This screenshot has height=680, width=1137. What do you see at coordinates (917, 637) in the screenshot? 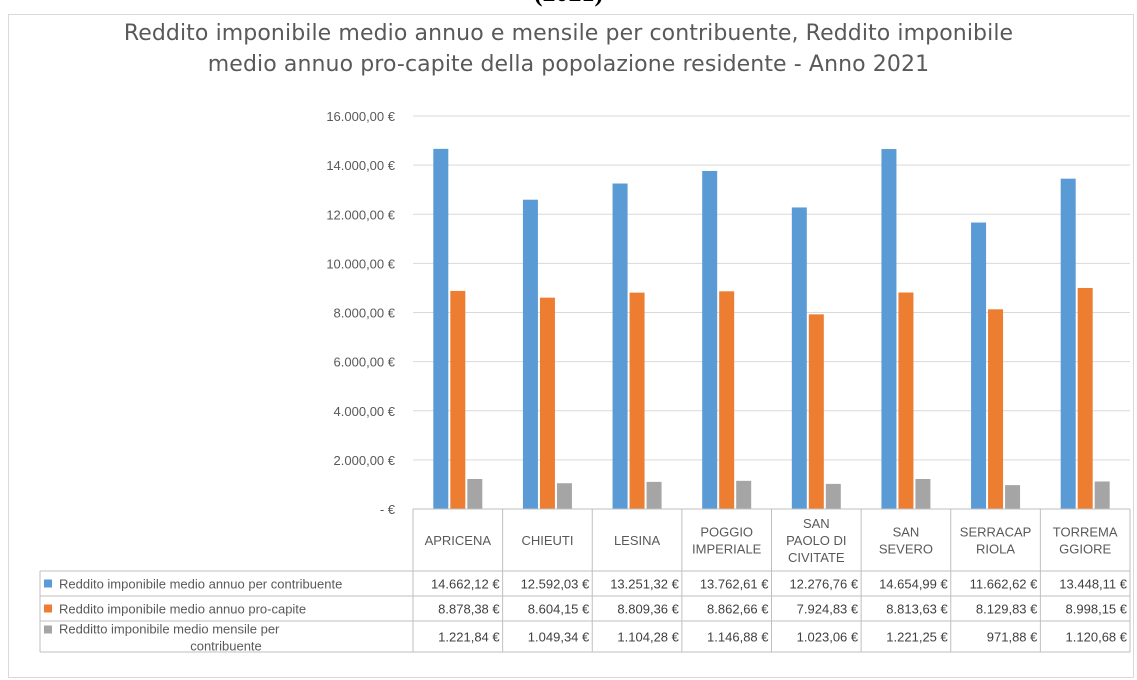
I see `data-value: 1.221,25 €` at bounding box center [917, 637].